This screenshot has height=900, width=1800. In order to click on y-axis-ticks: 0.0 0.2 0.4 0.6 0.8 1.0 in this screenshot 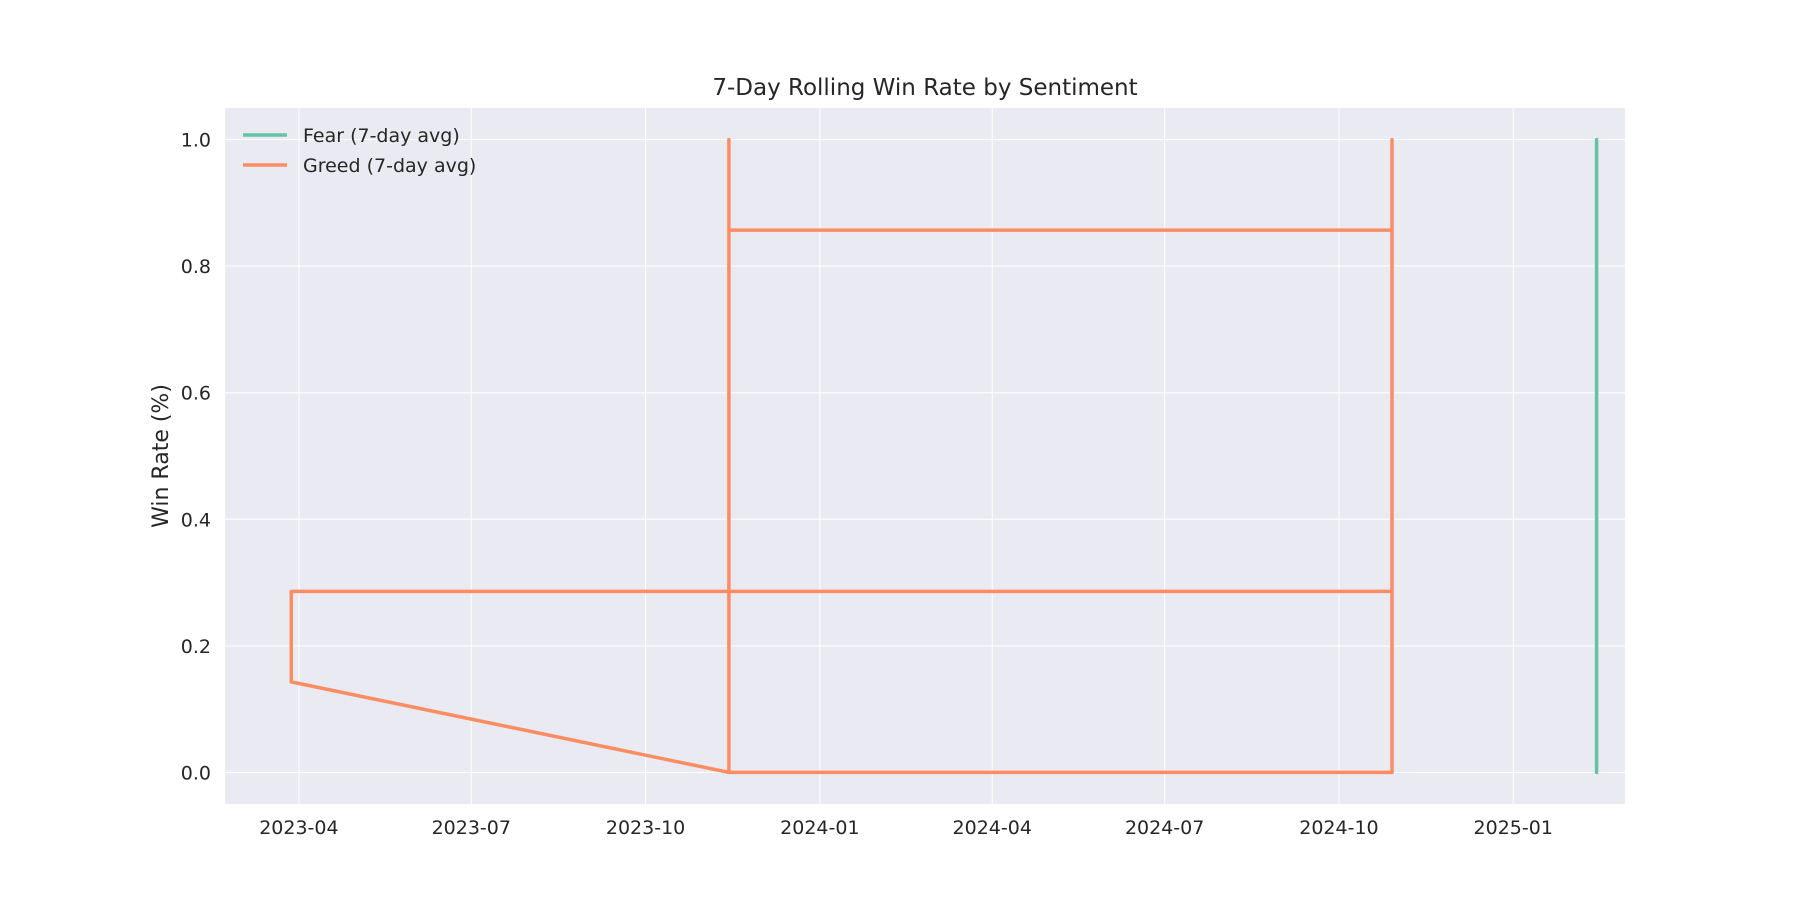, I will do `click(196, 457)`.